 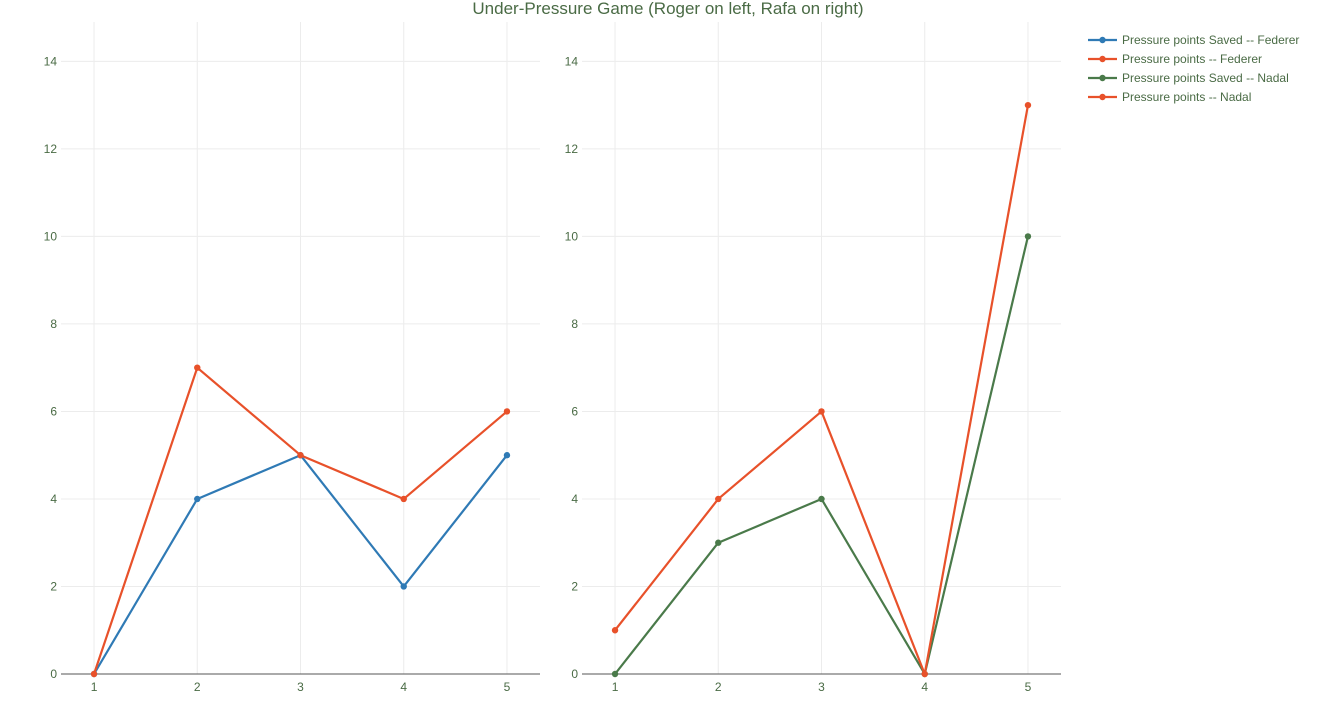 I want to click on legend-item: Pressure points -- Nadal, so click(x=1169, y=97).